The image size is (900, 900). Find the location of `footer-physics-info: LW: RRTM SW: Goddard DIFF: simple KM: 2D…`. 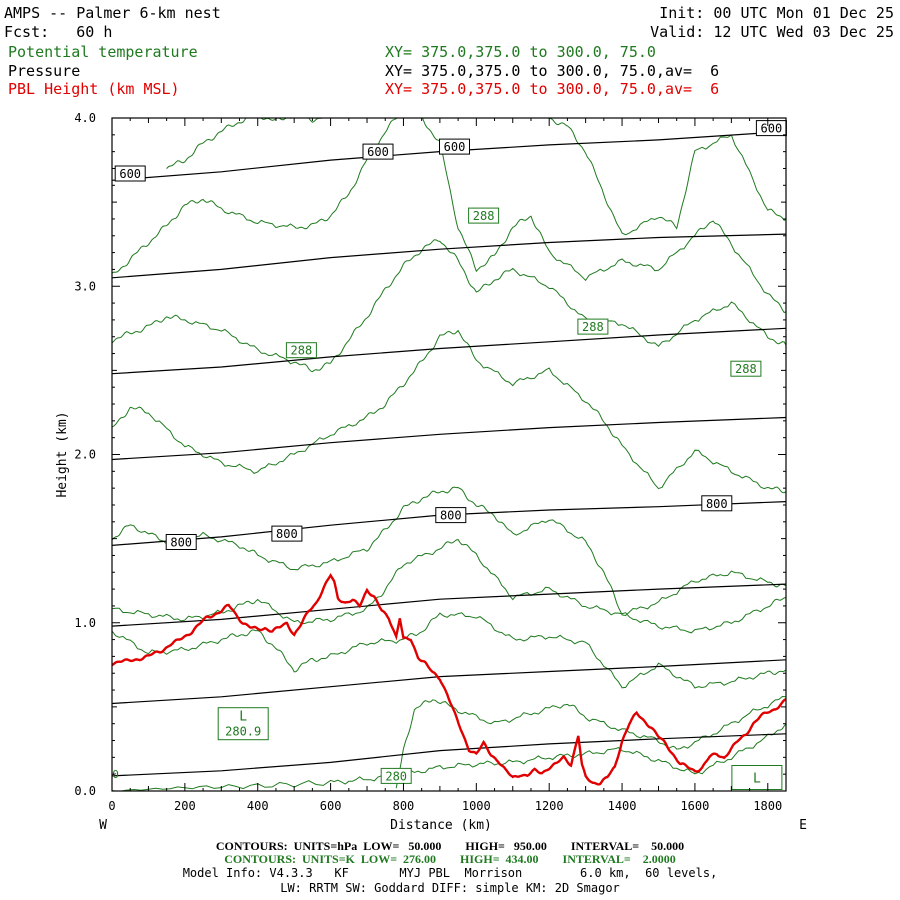

footer-physics-info: LW: RRTM SW: Goddard DIFF: simple KM: 2D… is located at coordinates (450, 888).